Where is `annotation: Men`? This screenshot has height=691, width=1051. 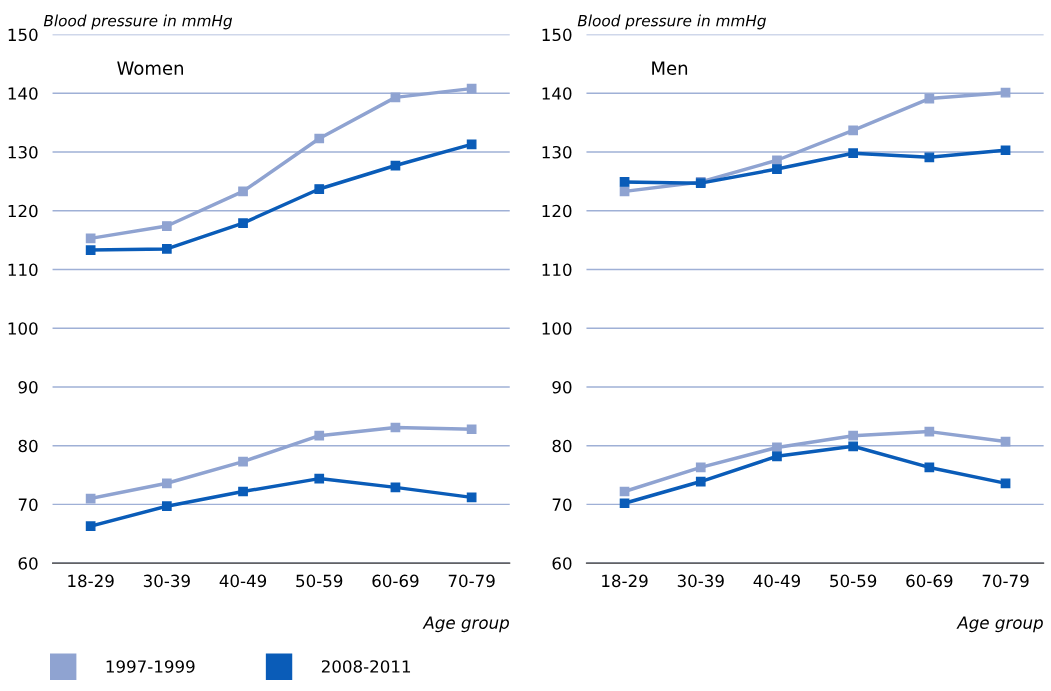 annotation: Men is located at coordinates (670, 68).